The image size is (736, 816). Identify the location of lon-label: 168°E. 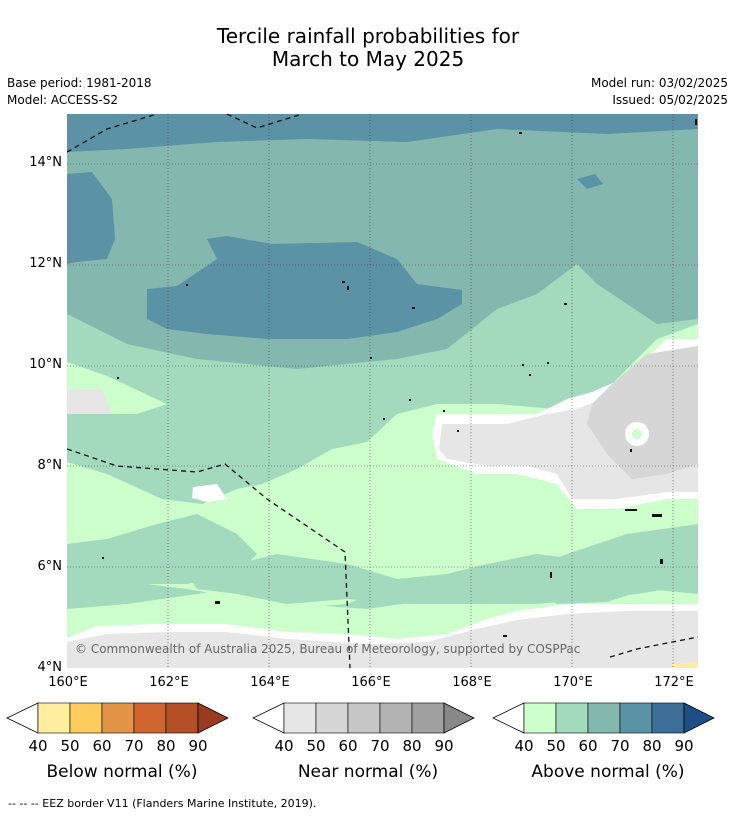
(472, 682).